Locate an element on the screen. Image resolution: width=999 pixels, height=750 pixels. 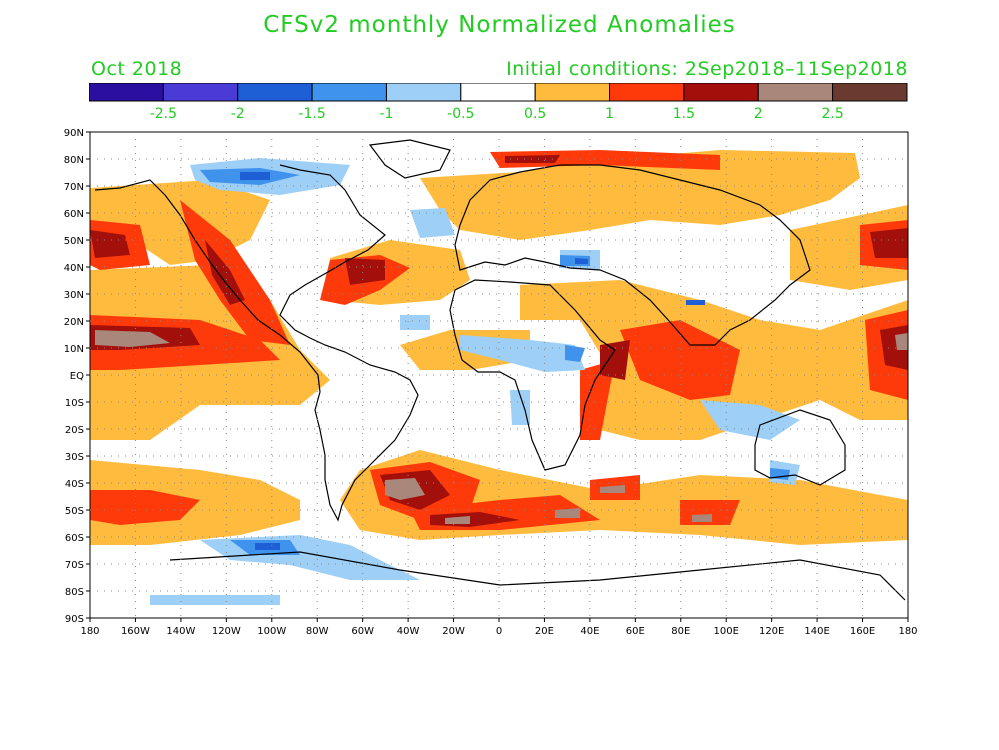
lat-label: 30N is located at coordinates (74, 295).